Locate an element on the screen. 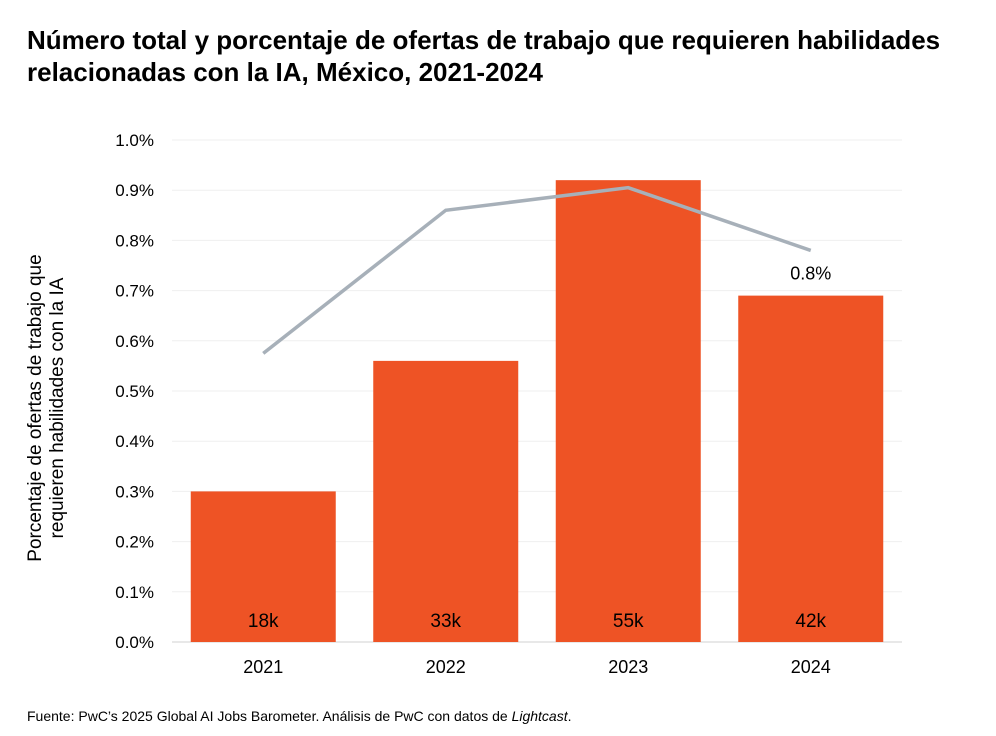 Image resolution: width=996 pixels, height=736 pixels. bar-2021 is located at coordinates (263, 566).